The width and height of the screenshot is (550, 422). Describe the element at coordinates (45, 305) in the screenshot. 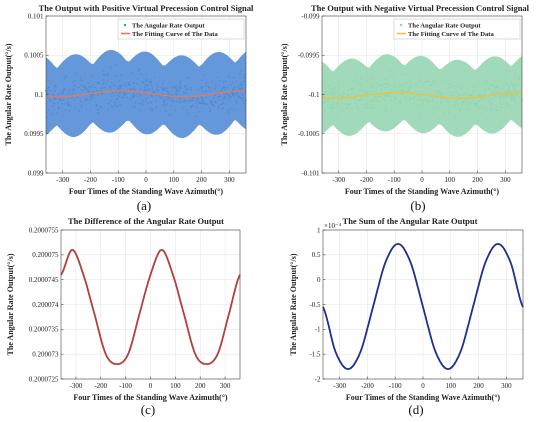

I see `y-tick-label: 0.200074` at that location.